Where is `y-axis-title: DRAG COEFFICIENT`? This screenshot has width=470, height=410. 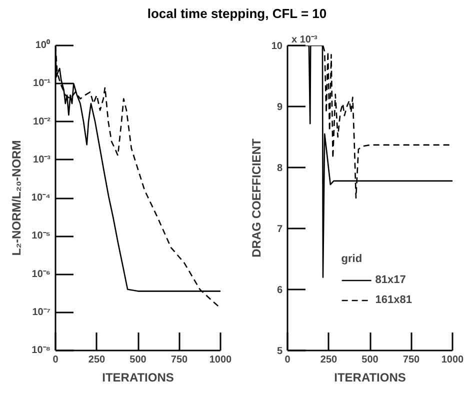
y-axis-title: DRAG COEFFICIENT is located at coordinates (256, 198).